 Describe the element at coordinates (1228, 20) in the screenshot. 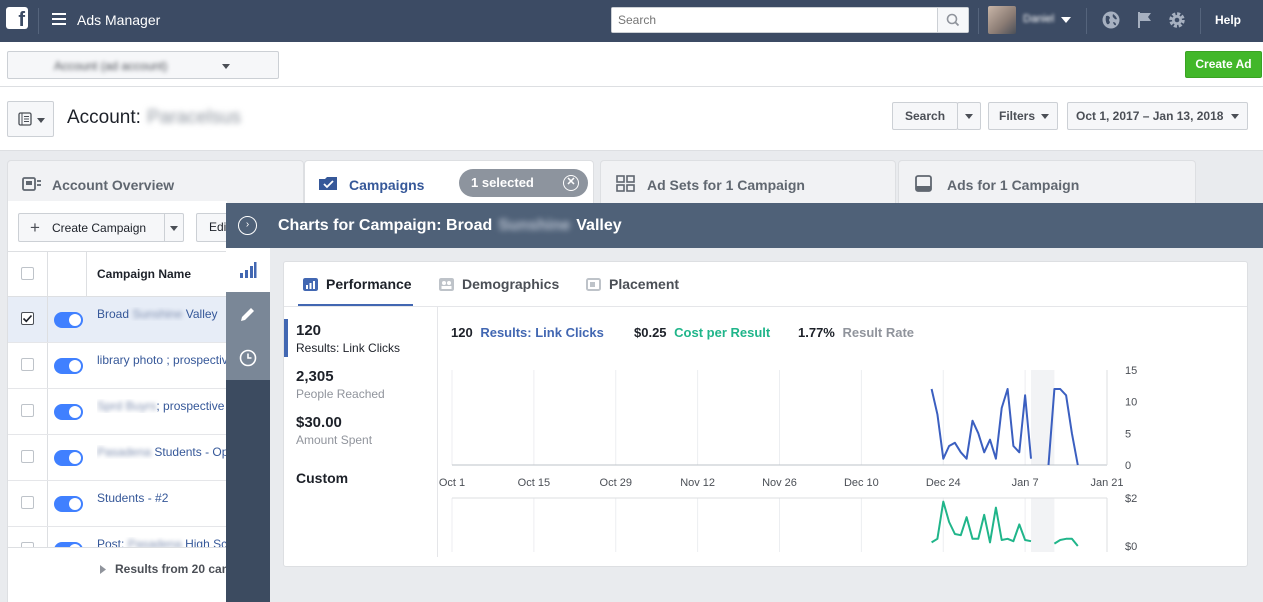

I see `help-link: Help` at that location.